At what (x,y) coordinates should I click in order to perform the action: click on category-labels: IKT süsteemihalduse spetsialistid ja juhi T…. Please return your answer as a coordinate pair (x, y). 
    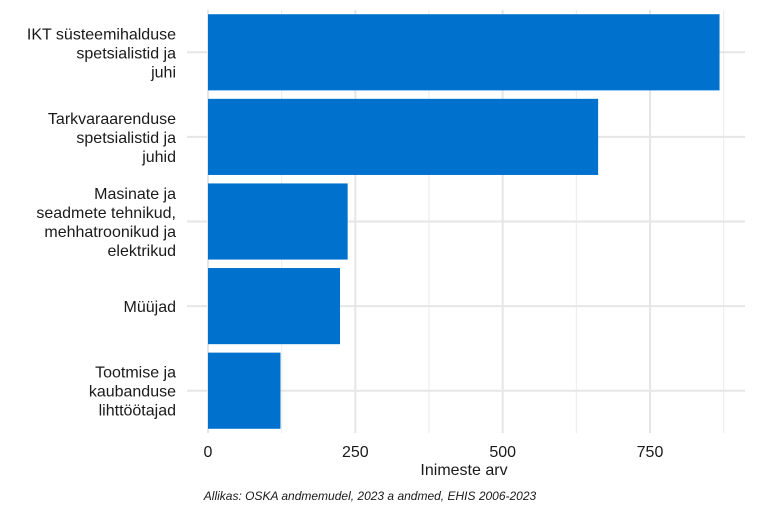
    Looking at the image, I should click on (101, 222).